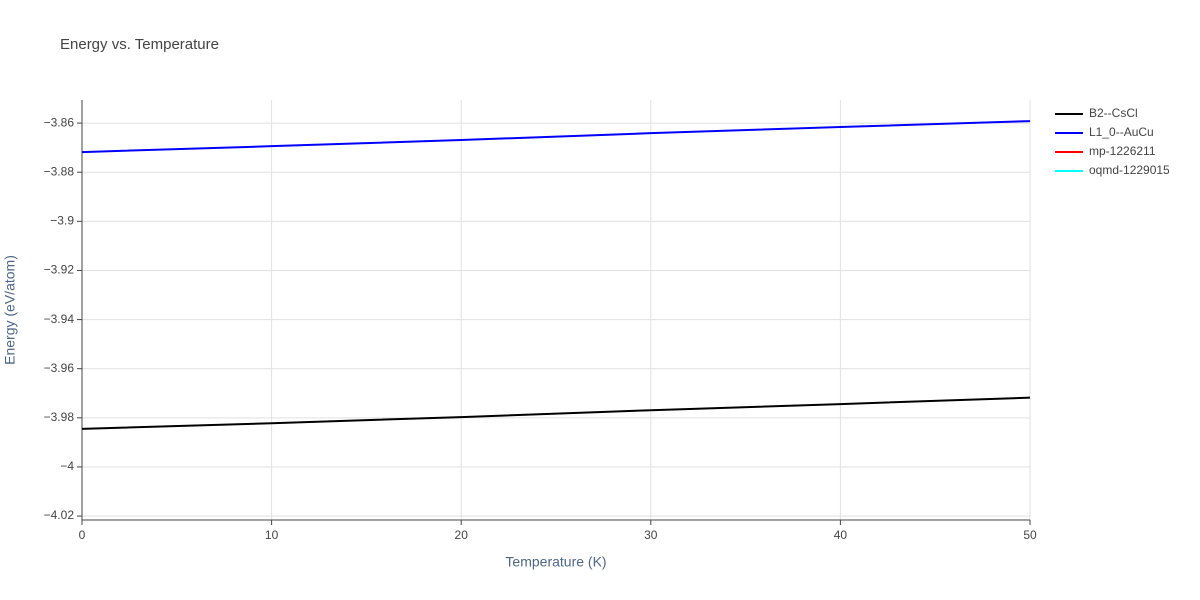 The height and width of the screenshot is (600, 1200). I want to click on x-tick-label: 10, so click(272, 535).